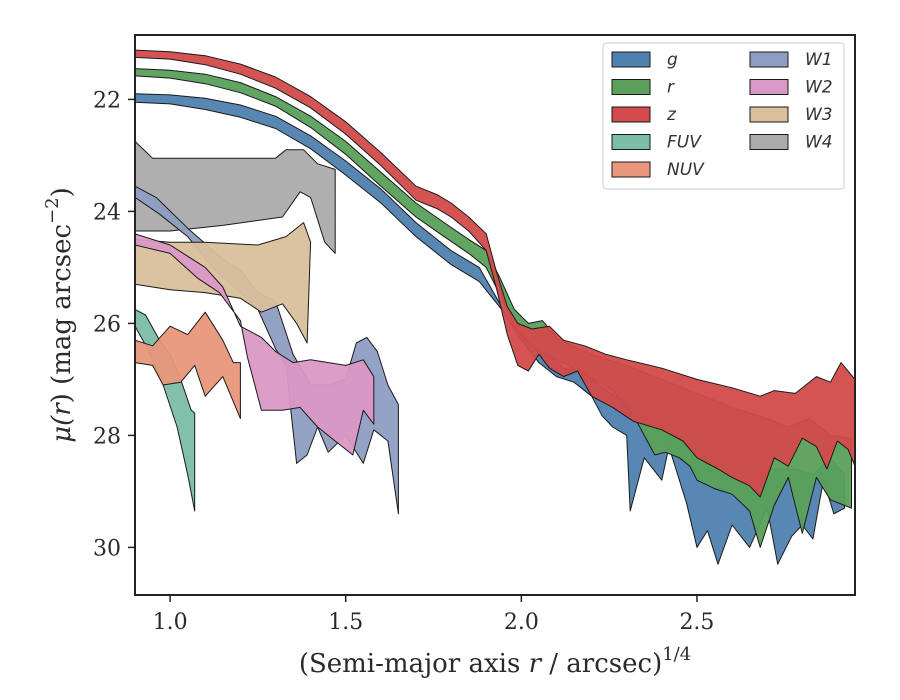 This screenshot has width=900, height=700. What do you see at coordinates (59, 315) in the screenshot?
I see `y-axis-label: μ(r) (mag arcsec−2)` at bounding box center [59, 315].